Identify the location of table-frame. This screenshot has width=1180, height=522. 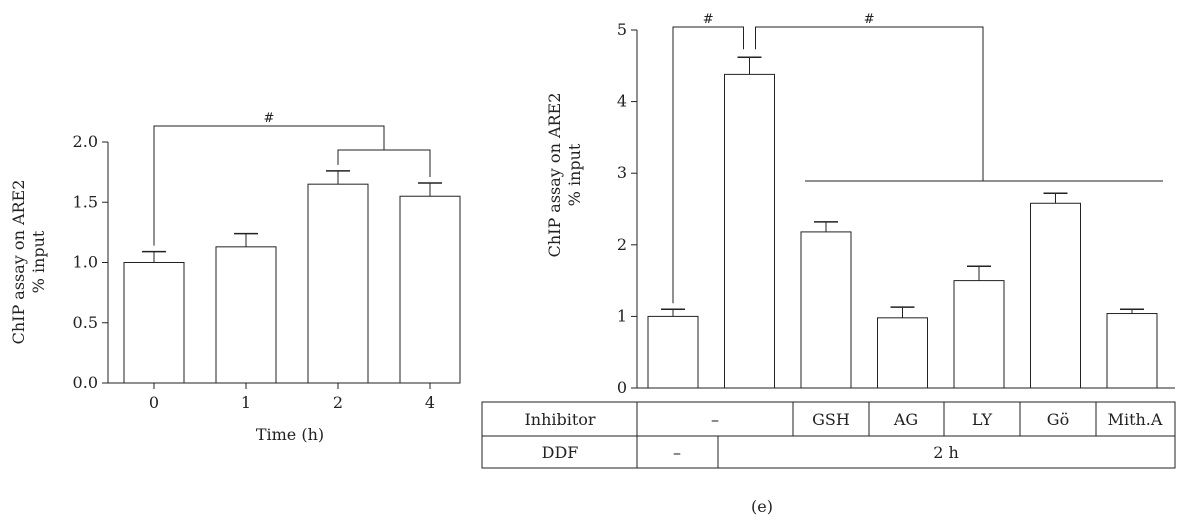
(828, 435).